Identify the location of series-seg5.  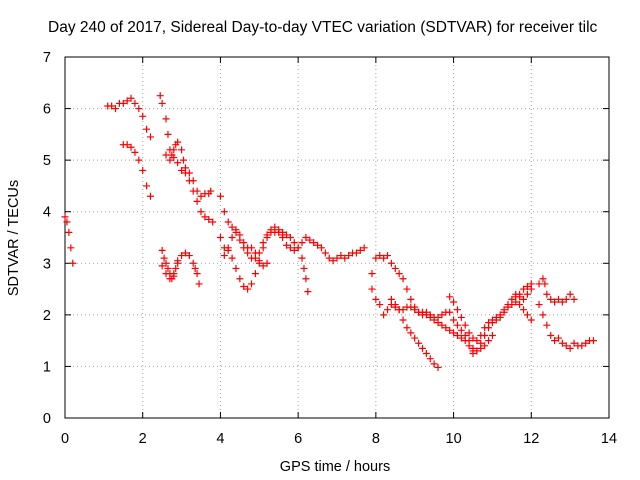
(189, 188).